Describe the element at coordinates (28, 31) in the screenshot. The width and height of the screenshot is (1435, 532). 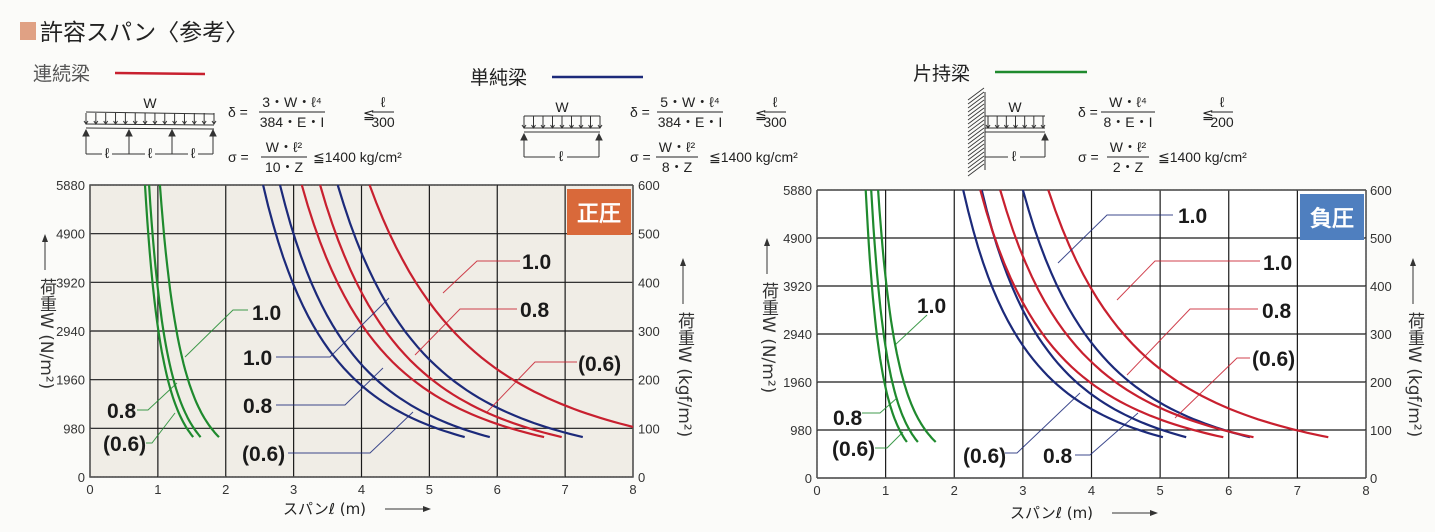
I see `title-marker` at that location.